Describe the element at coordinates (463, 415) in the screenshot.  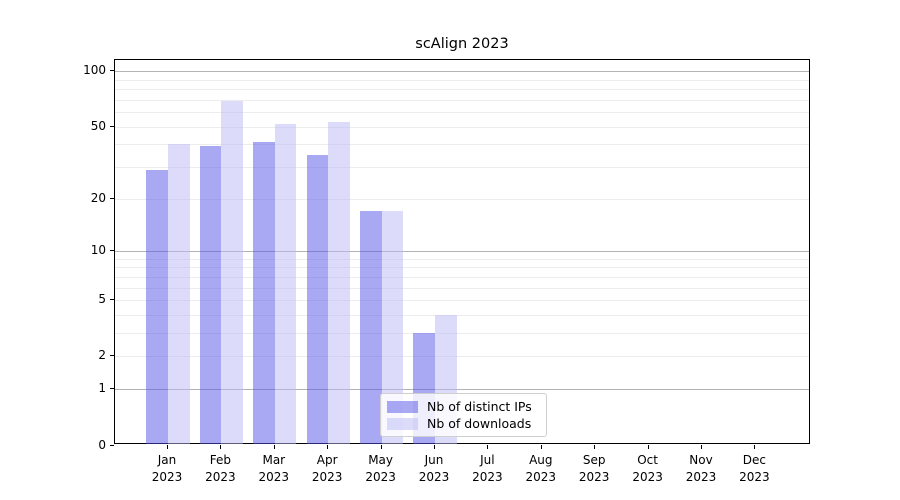
I see `legend: Nb of distinct IPs Nb of downloads` at that location.